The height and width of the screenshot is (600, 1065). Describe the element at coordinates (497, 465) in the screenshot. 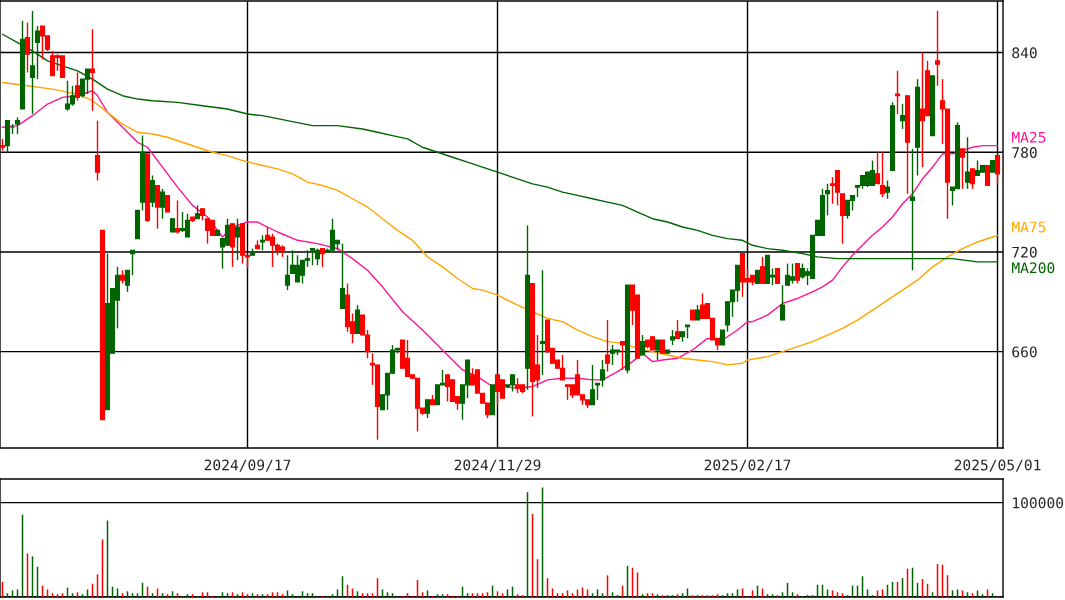

I see `x-tick-label: 2024/11/29` at that location.